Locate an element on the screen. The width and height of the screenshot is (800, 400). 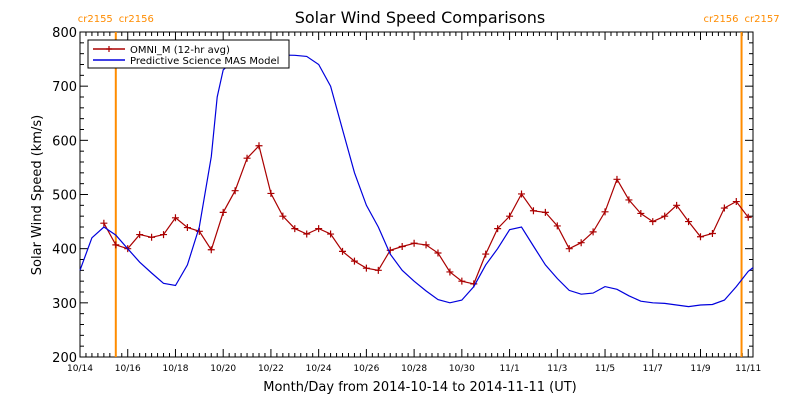
x-tick-label: 10/20 is located at coordinates (223, 369).